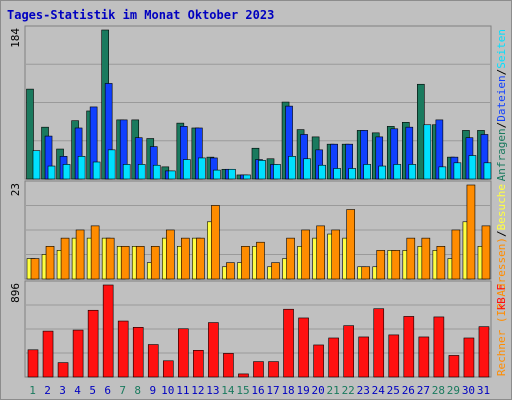 The height and width of the screenshot is (400, 512). What do you see at coordinates (501, 72) in the screenshot?
I see `legend-entry: /` at bounding box center [501, 72].